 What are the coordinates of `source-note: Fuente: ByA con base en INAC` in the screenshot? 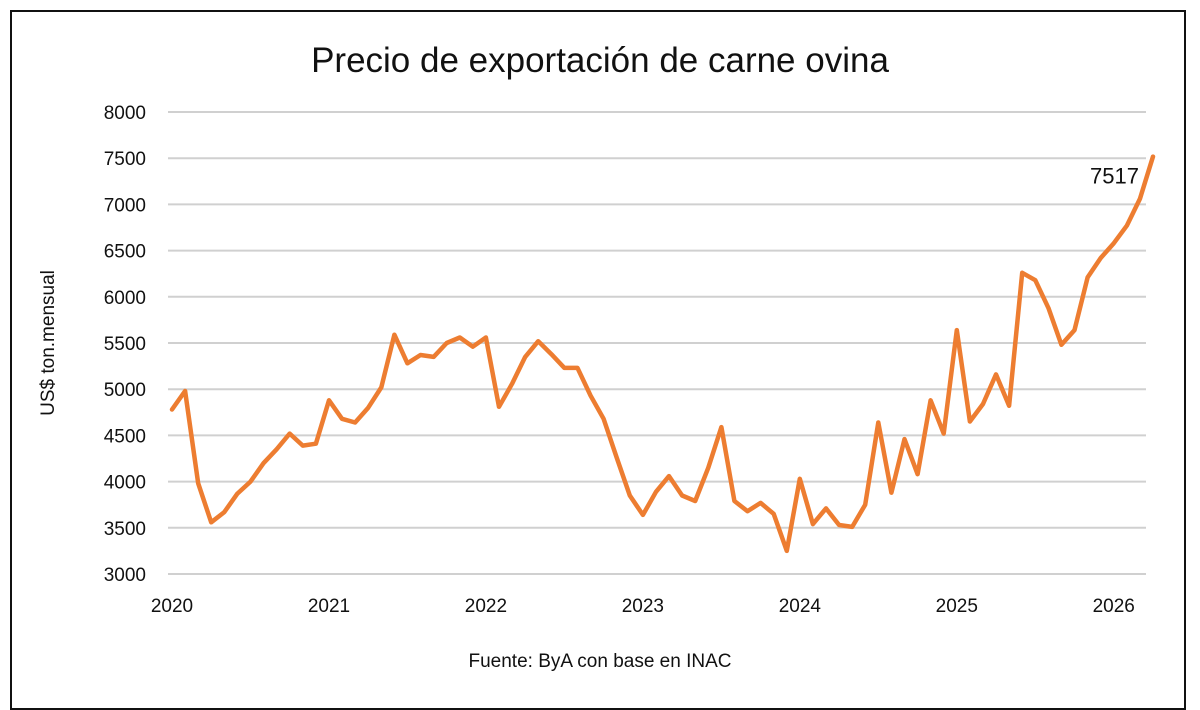 It's located at (600, 661).